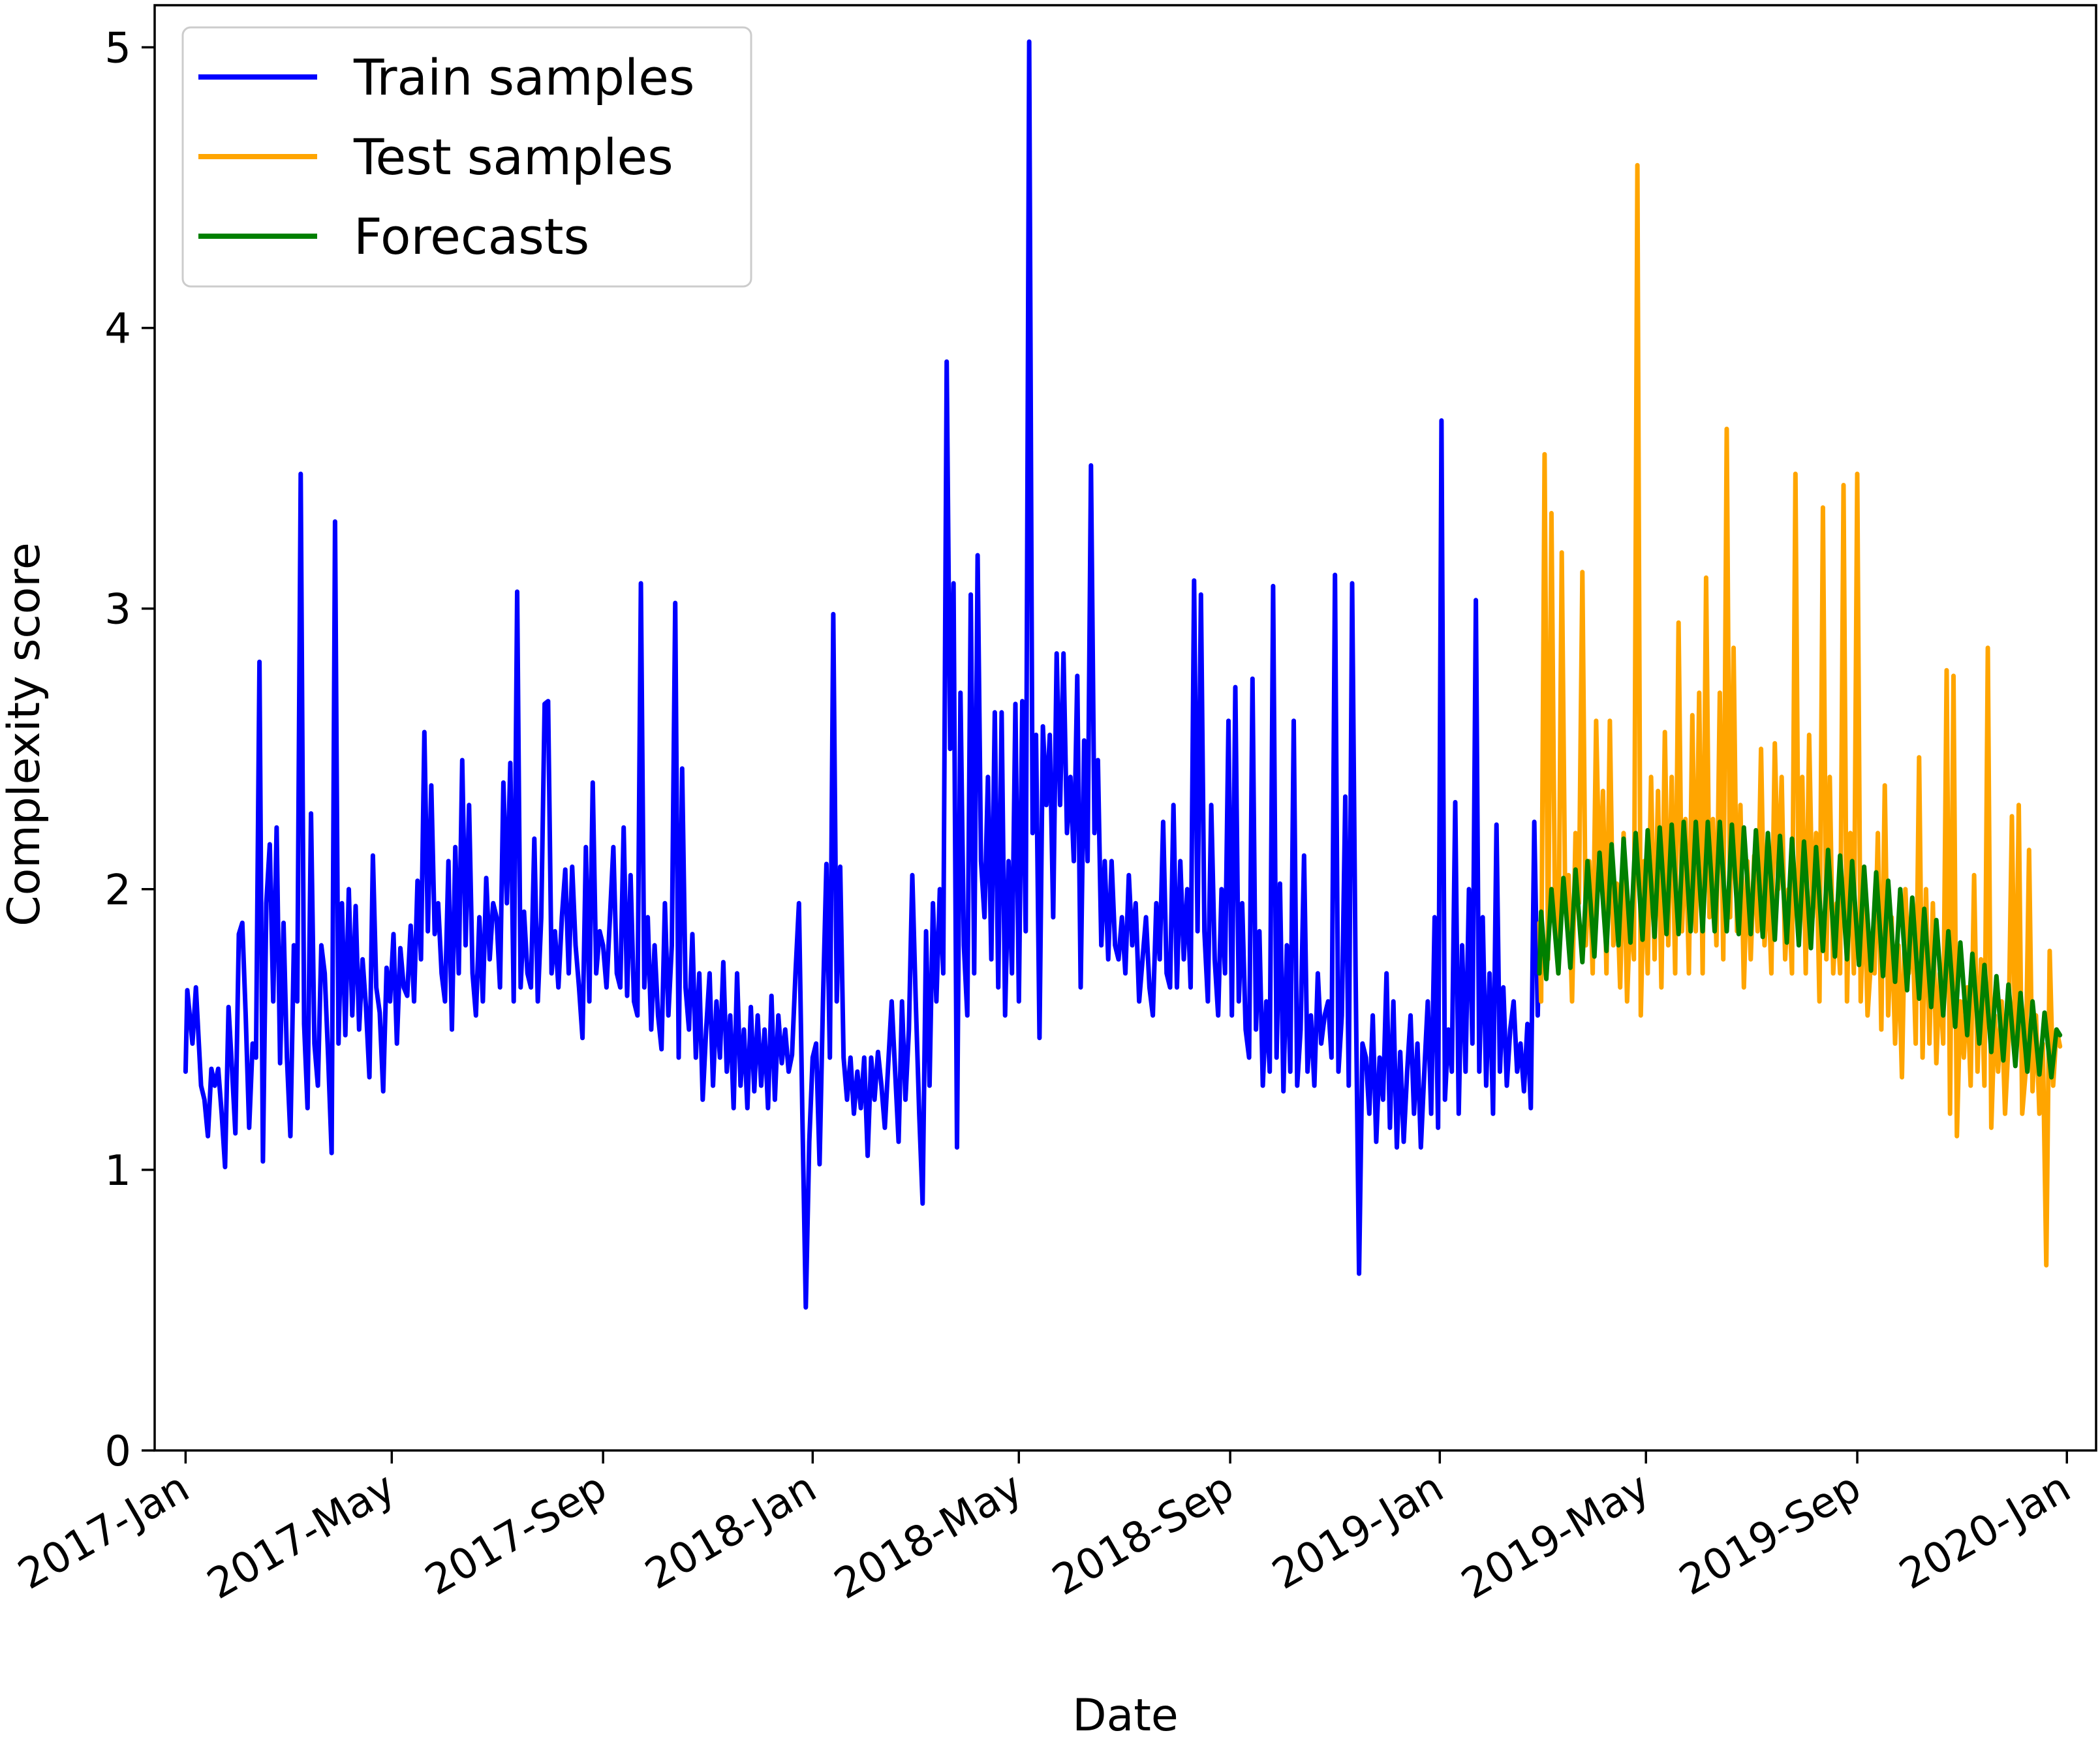 This screenshot has height=1748, width=2100. Describe the element at coordinates (117, 610) in the screenshot. I see `y-tick-label: 3` at that location.